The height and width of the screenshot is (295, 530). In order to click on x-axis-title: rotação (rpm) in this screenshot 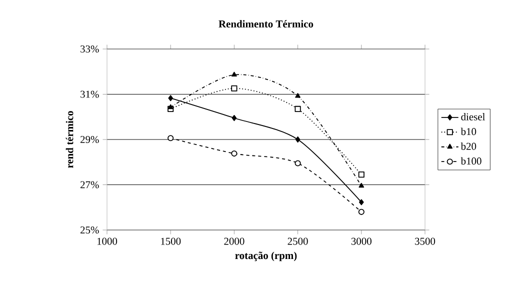, I will do `click(266, 257)`.